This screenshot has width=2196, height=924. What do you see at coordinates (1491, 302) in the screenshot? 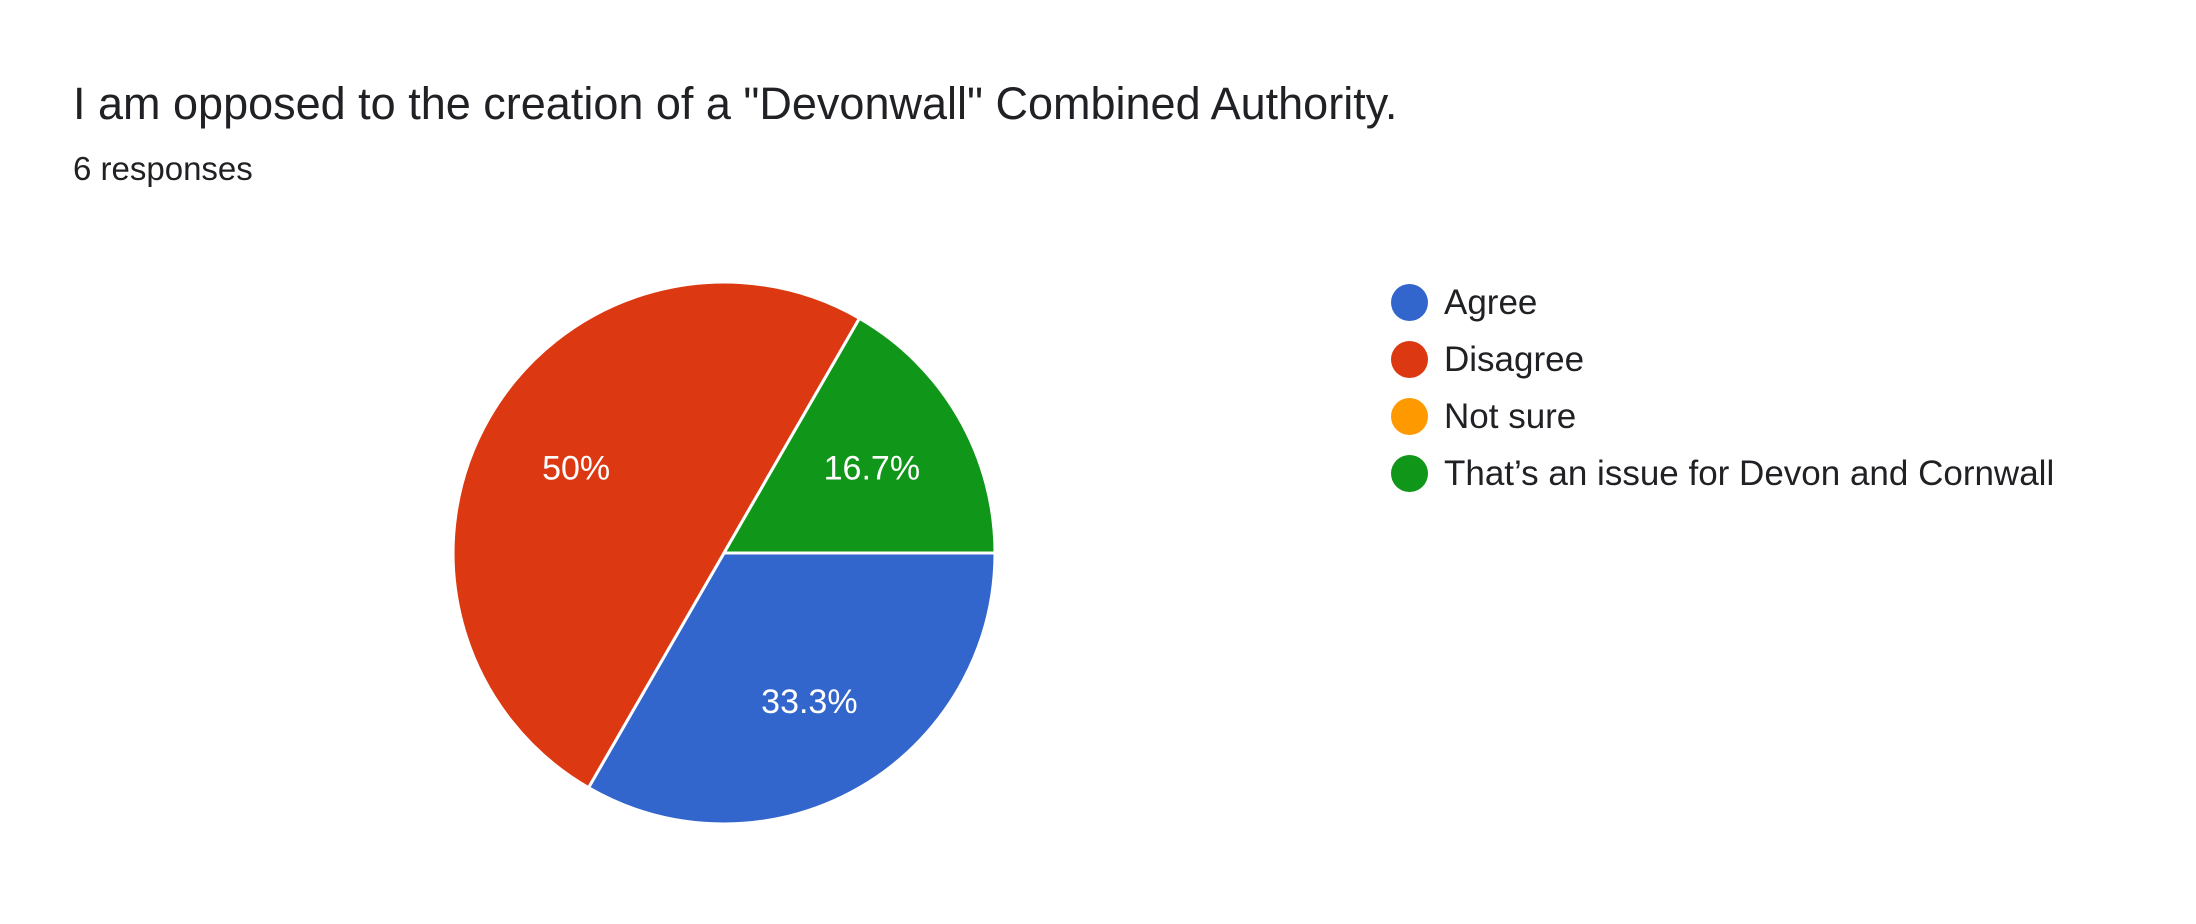
I see `legend-label: Agree` at bounding box center [1491, 302].